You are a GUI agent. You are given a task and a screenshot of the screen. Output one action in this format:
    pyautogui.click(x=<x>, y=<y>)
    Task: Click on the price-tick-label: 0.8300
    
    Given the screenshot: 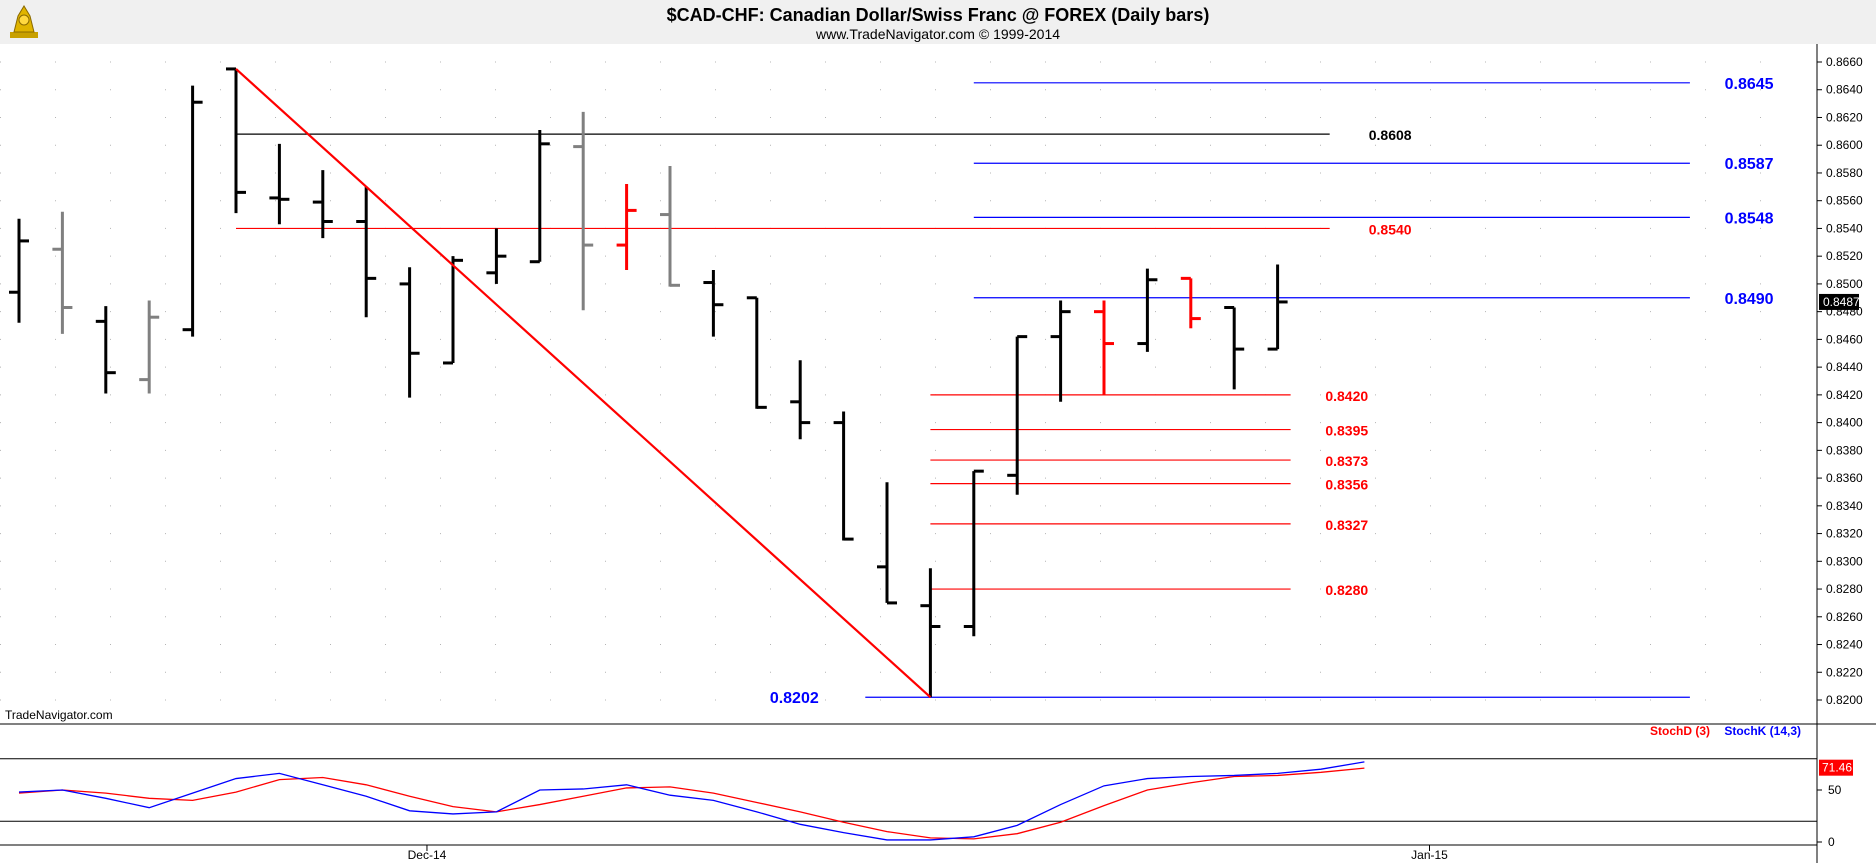 What is the action you would take?
    pyautogui.click(x=1844, y=561)
    